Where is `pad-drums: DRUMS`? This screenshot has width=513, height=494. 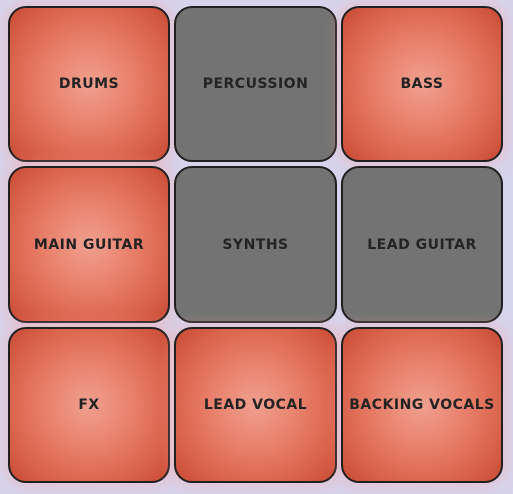
pad-drums: DRUMS is located at coordinates (89, 84).